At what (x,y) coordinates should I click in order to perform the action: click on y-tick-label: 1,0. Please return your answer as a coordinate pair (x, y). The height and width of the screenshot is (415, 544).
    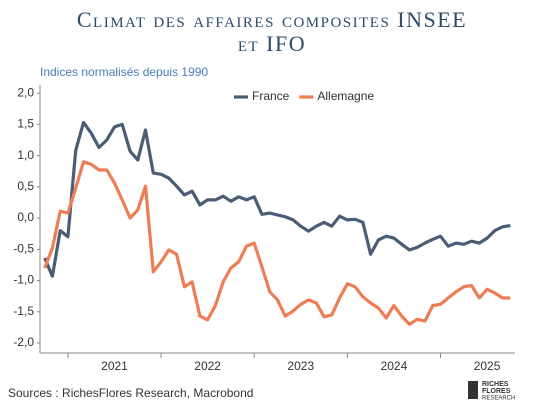
    Looking at the image, I should click on (25, 155).